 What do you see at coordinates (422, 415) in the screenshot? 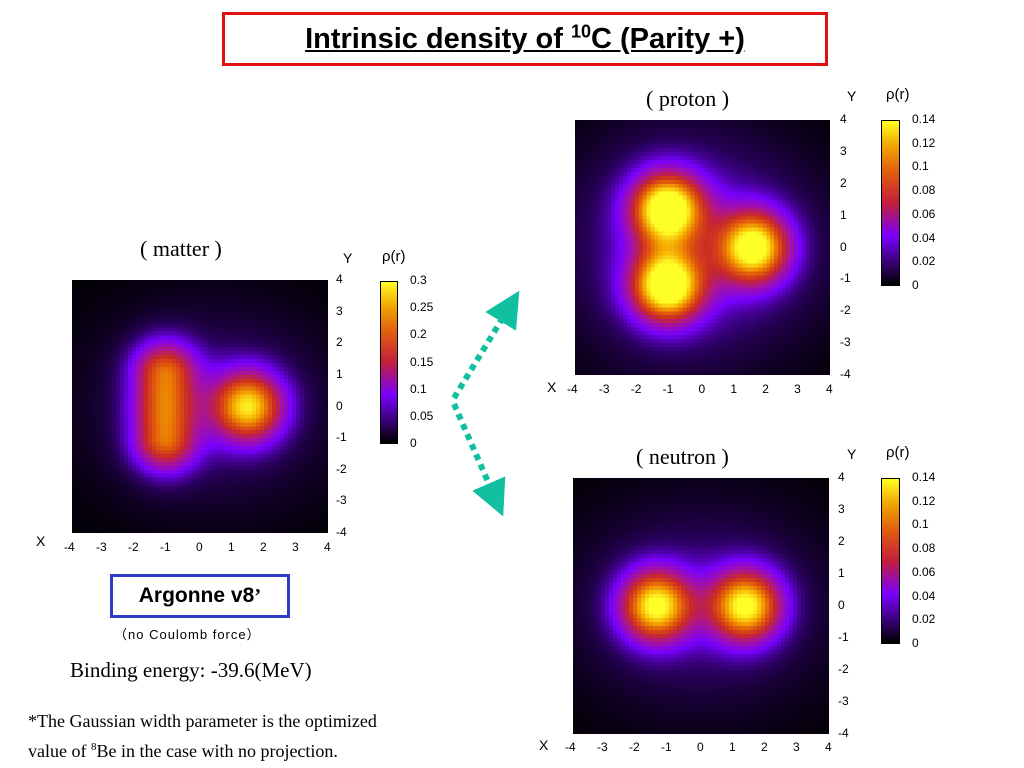
I see `matter-colorbar-tick: 0.05` at bounding box center [422, 415].